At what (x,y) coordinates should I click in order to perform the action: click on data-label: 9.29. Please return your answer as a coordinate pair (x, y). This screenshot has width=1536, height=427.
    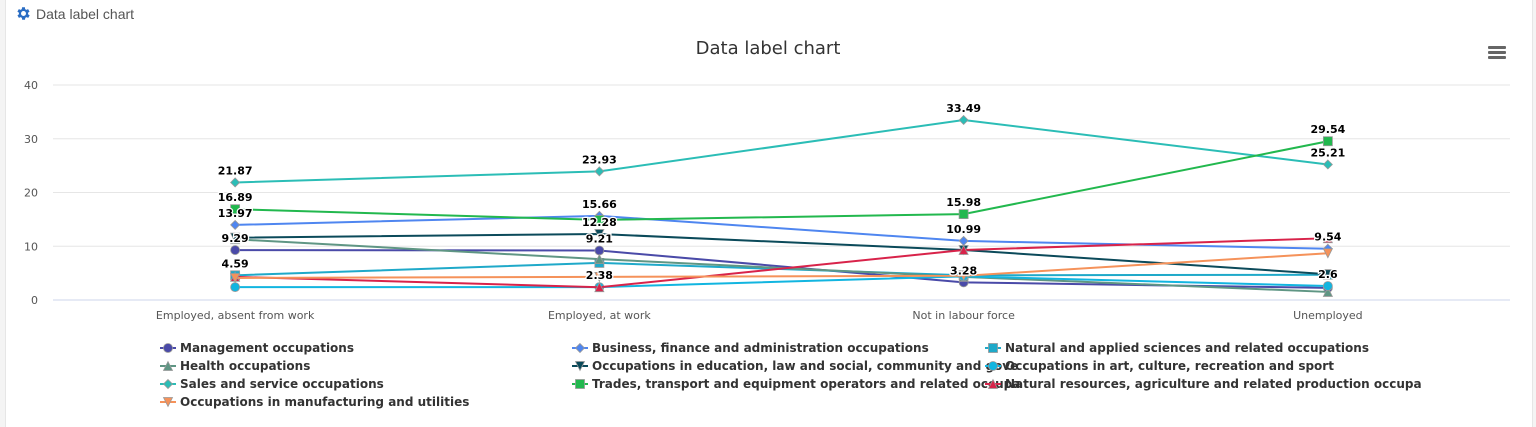
    Looking at the image, I should click on (235, 238).